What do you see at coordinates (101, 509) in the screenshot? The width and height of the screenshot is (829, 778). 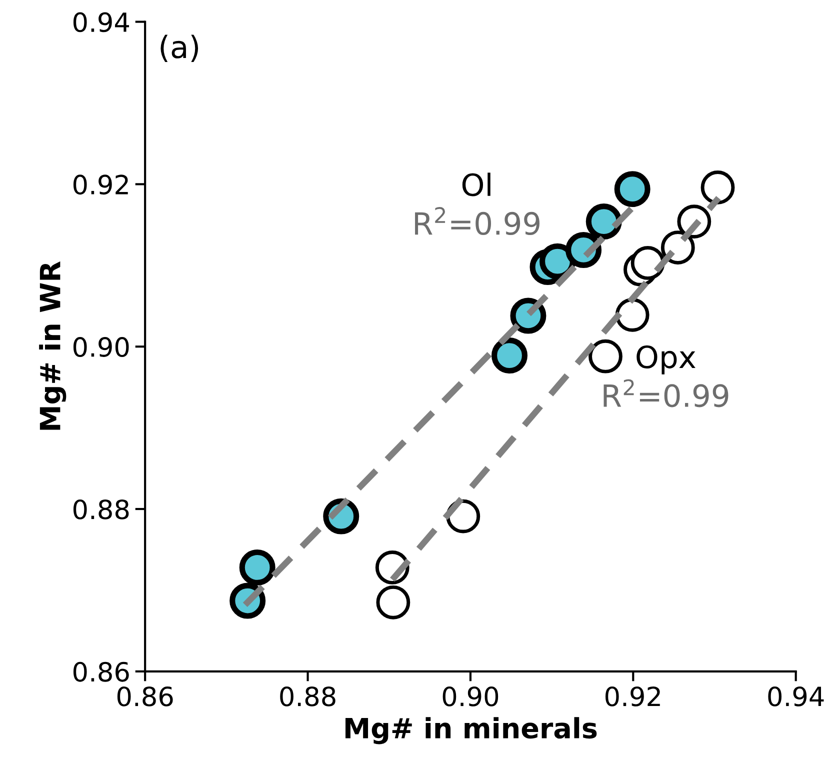 I see `y-tick-label: 0.88` at bounding box center [101, 509].